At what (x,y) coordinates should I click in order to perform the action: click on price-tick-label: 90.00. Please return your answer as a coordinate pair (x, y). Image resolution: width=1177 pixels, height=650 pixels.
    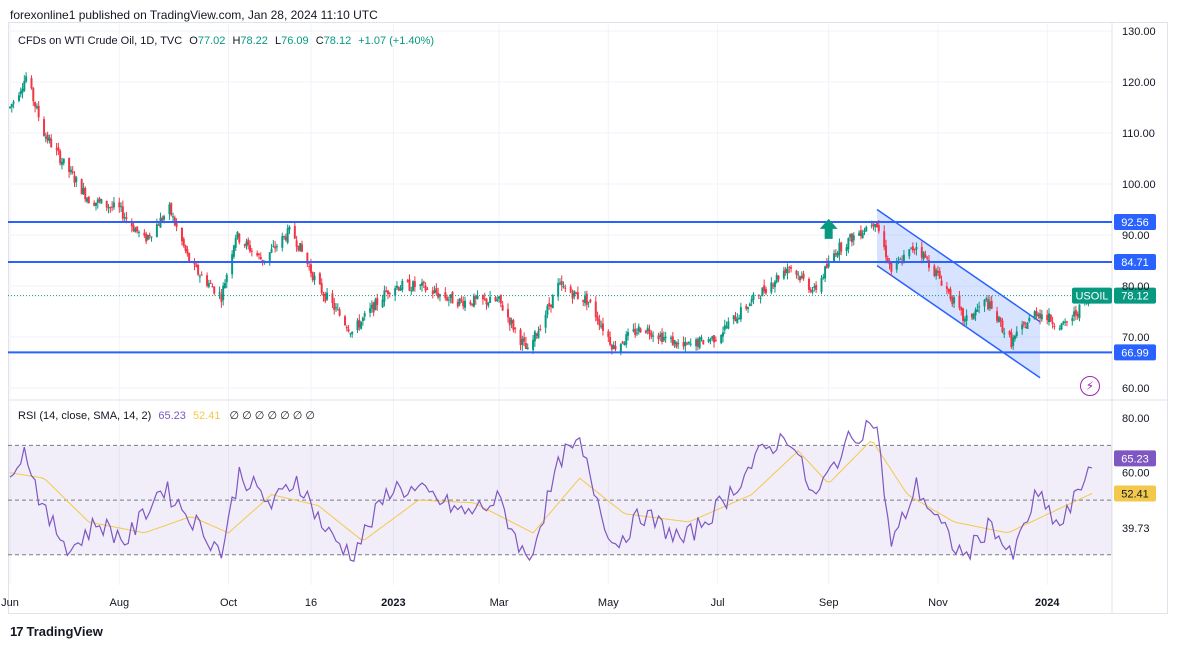
    Looking at the image, I should click on (1136, 236).